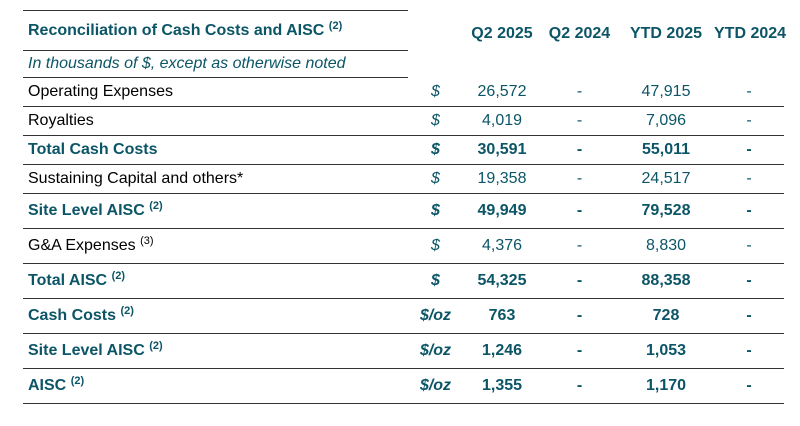 The width and height of the screenshot is (800, 426). What do you see at coordinates (335, 25) in the screenshot?
I see `table-title-note: (2)` at bounding box center [335, 25].